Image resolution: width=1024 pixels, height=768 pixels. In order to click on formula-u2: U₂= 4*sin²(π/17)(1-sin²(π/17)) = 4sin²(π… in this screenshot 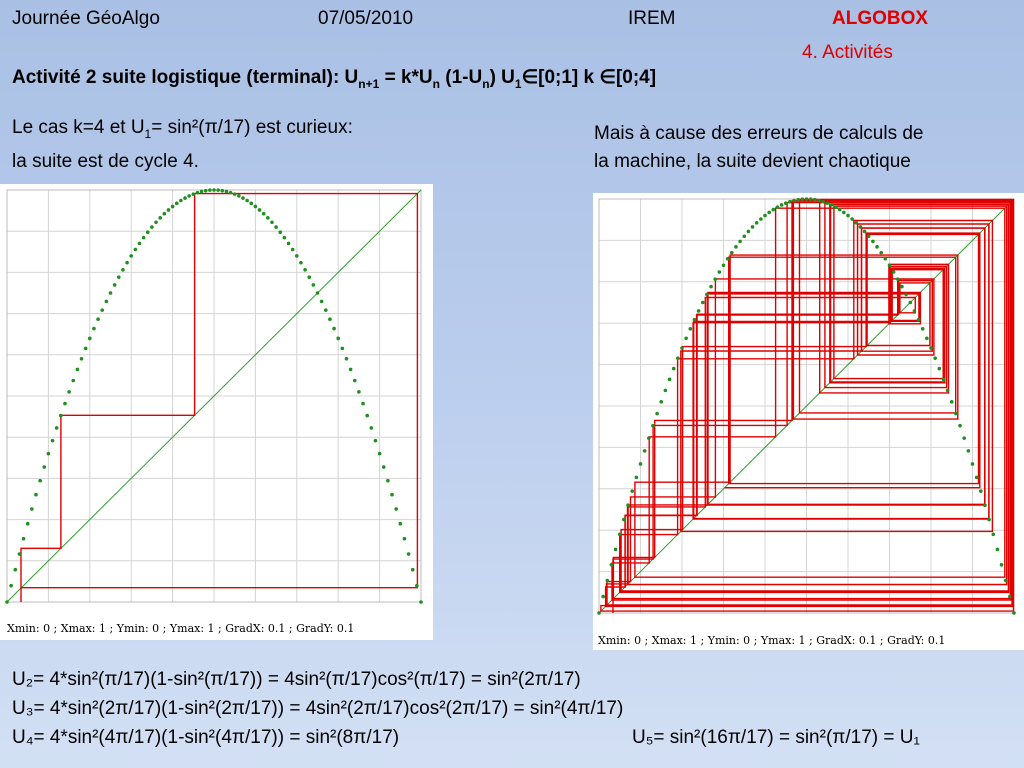, I will do `click(317, 679)`.